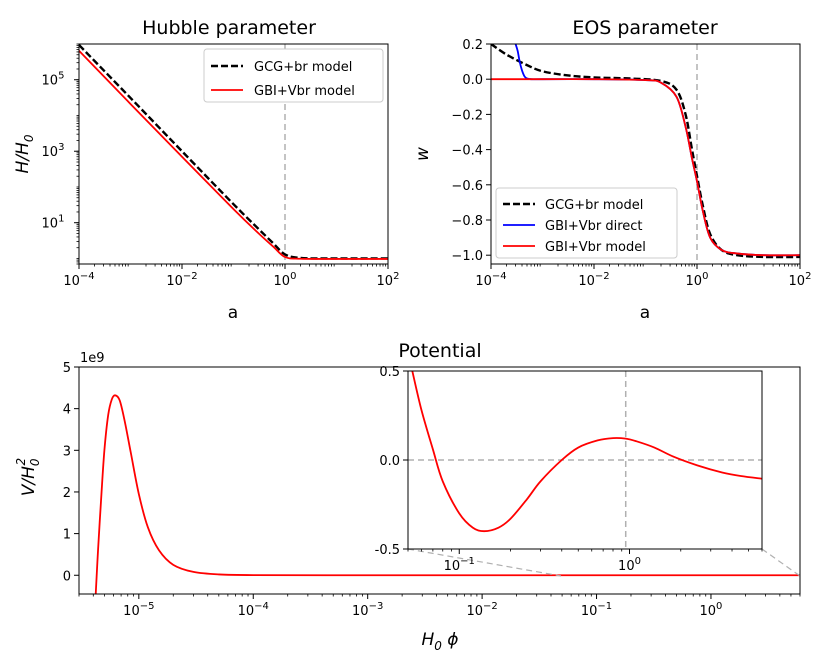  Describe the element at coordinates (467, 151) in the screenshot. I see `eos-y-tick-label: −0.4` at that location.